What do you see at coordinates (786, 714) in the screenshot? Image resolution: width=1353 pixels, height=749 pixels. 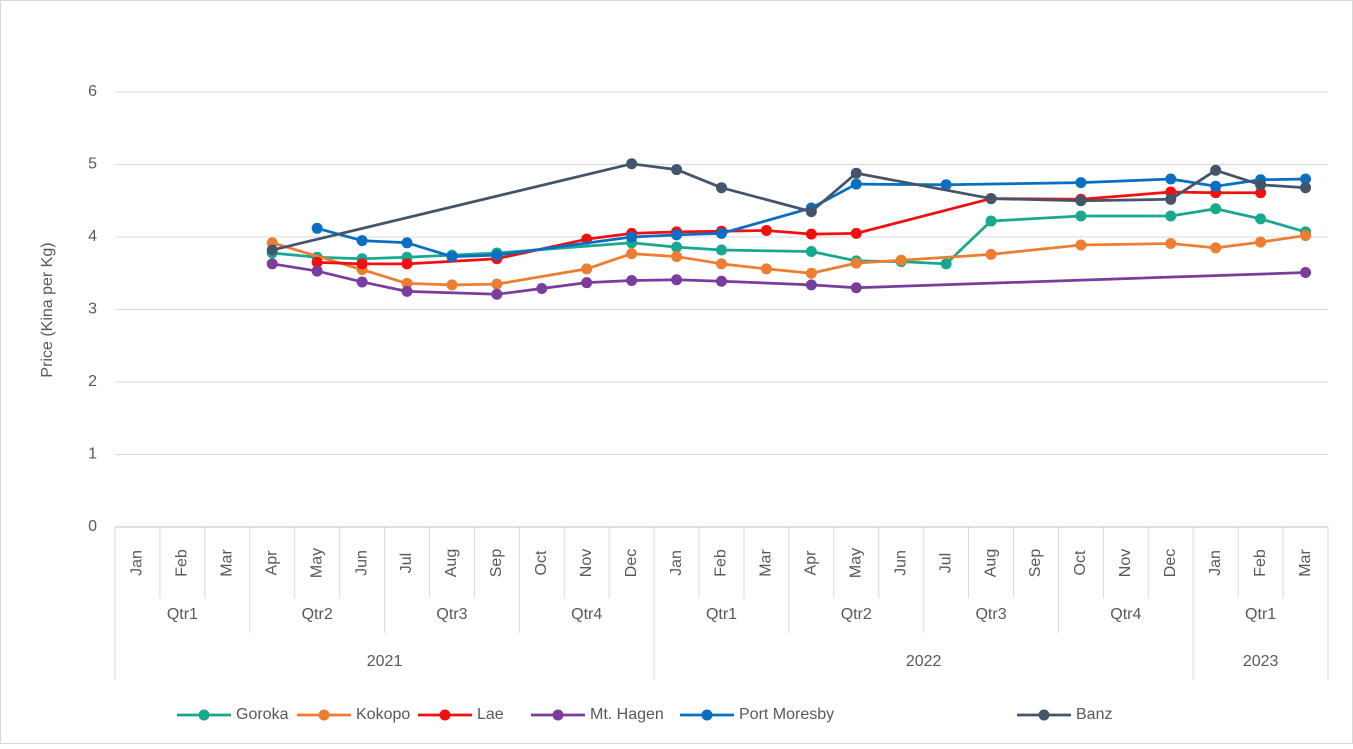 I see `legend-label: Port Moresby` at bounding box center [786, 714].